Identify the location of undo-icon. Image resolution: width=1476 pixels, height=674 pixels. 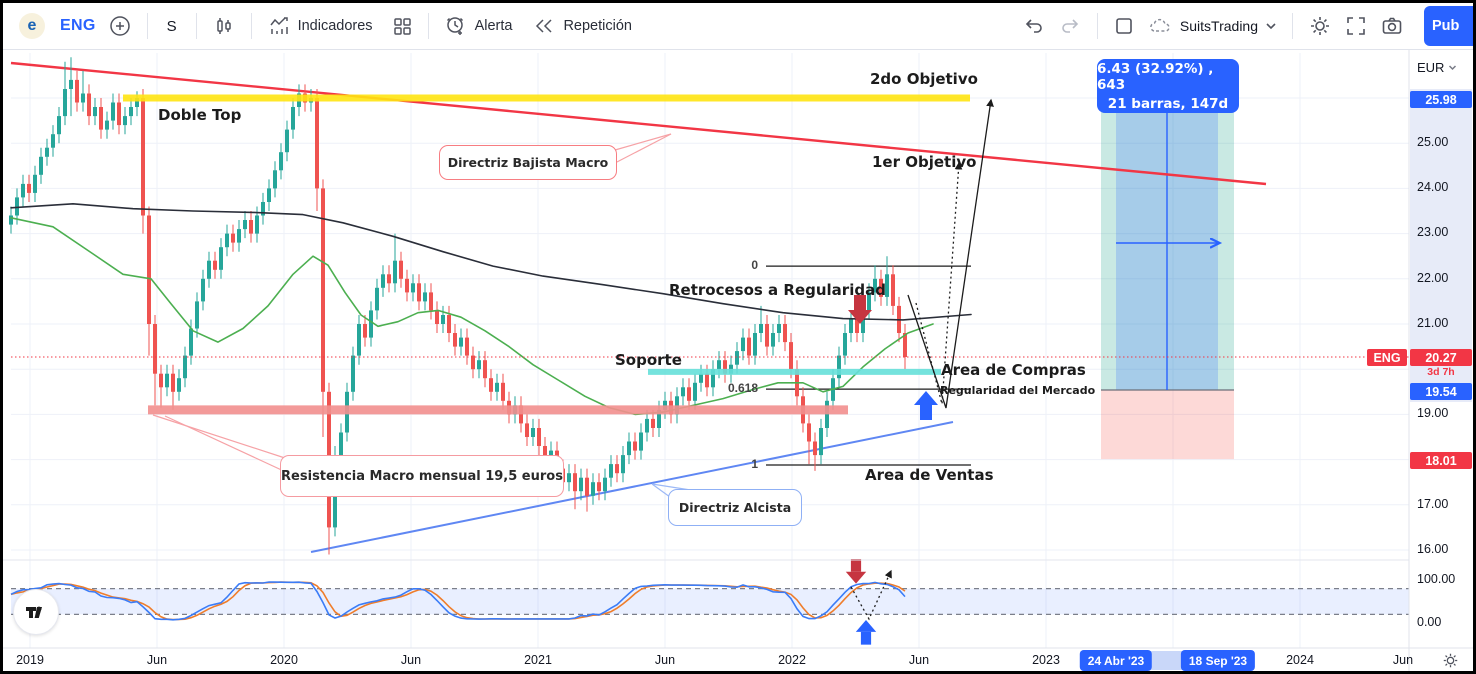
(1033, 26).